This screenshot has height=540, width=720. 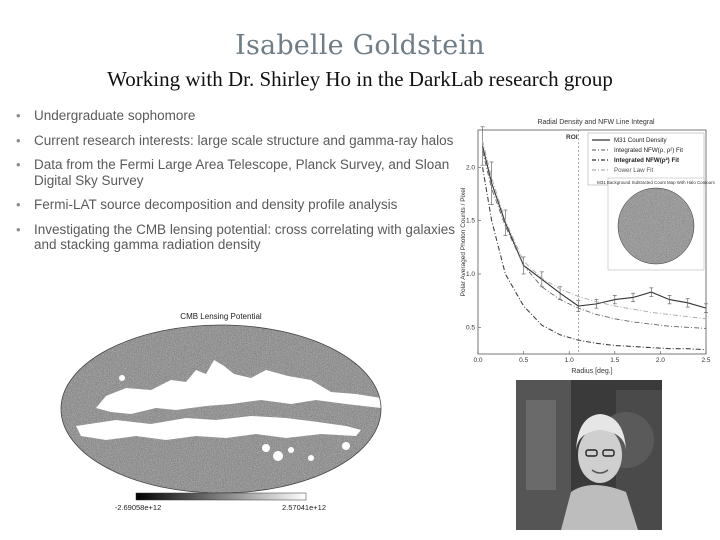 I want to click on legend-entry: M31 Count Density, so click(x=641, y=140).